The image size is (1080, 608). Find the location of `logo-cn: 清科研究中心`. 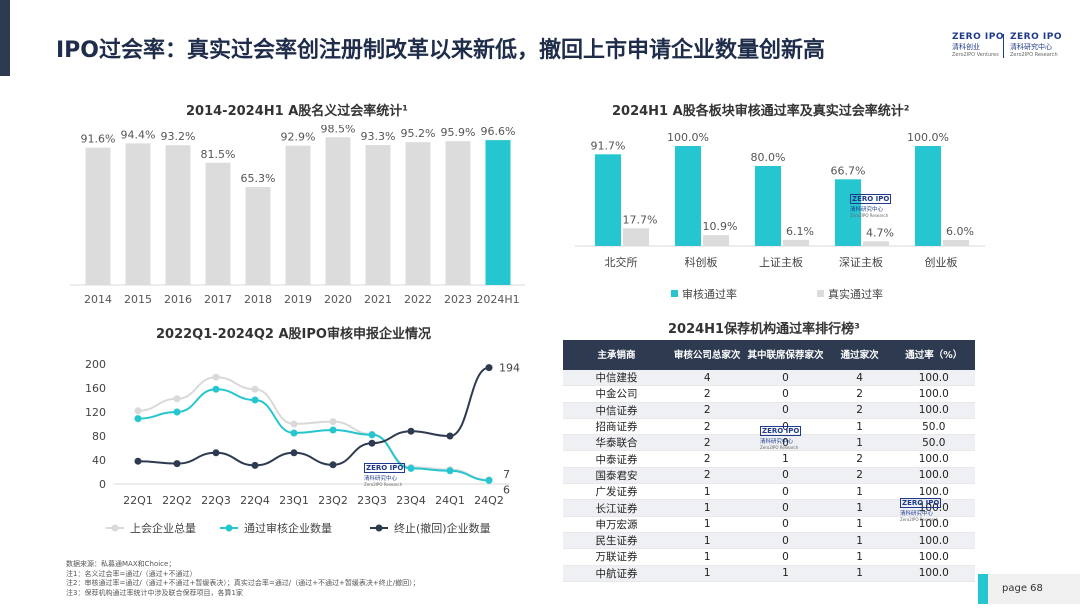

logo-cn: 清科研究中心 is located at coordinates (1031, 47).